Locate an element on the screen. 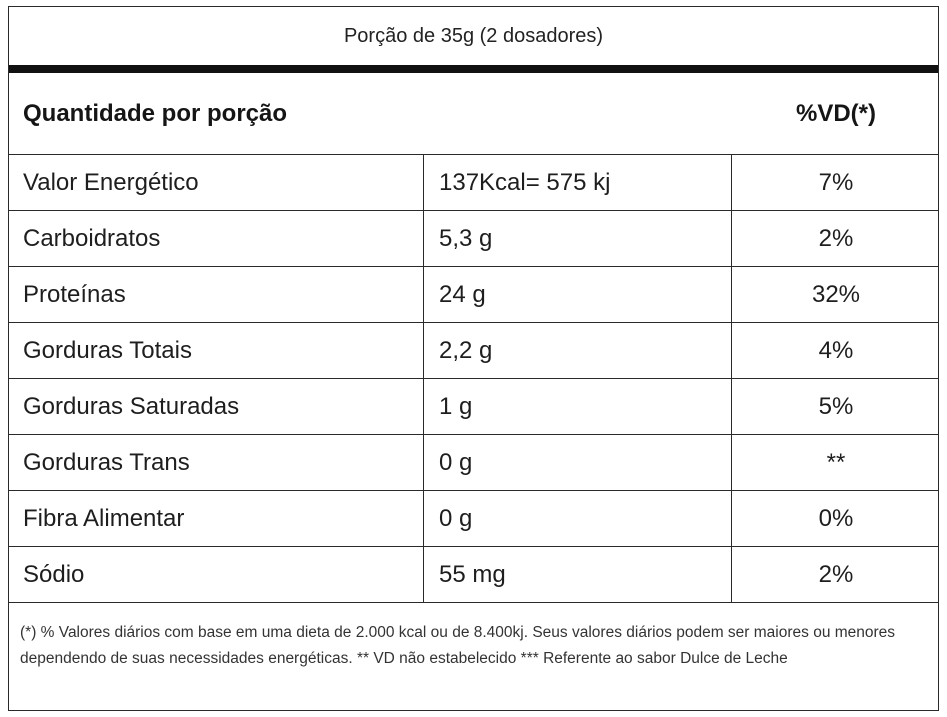 This screenshot has height=717, width=947. serving-size: Porção de 35g (2 dosadores) is located at coordinates (473, 35).